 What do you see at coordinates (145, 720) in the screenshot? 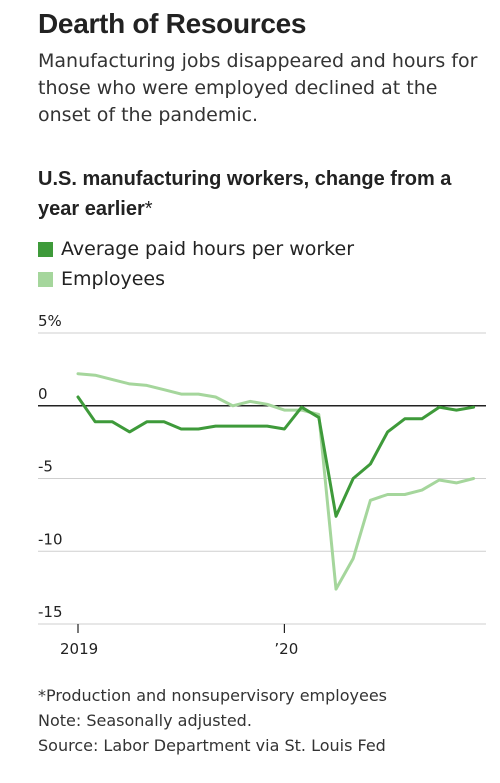
I see `note: Note: Seasonally adjusted.` at bounding box center [145, 720].